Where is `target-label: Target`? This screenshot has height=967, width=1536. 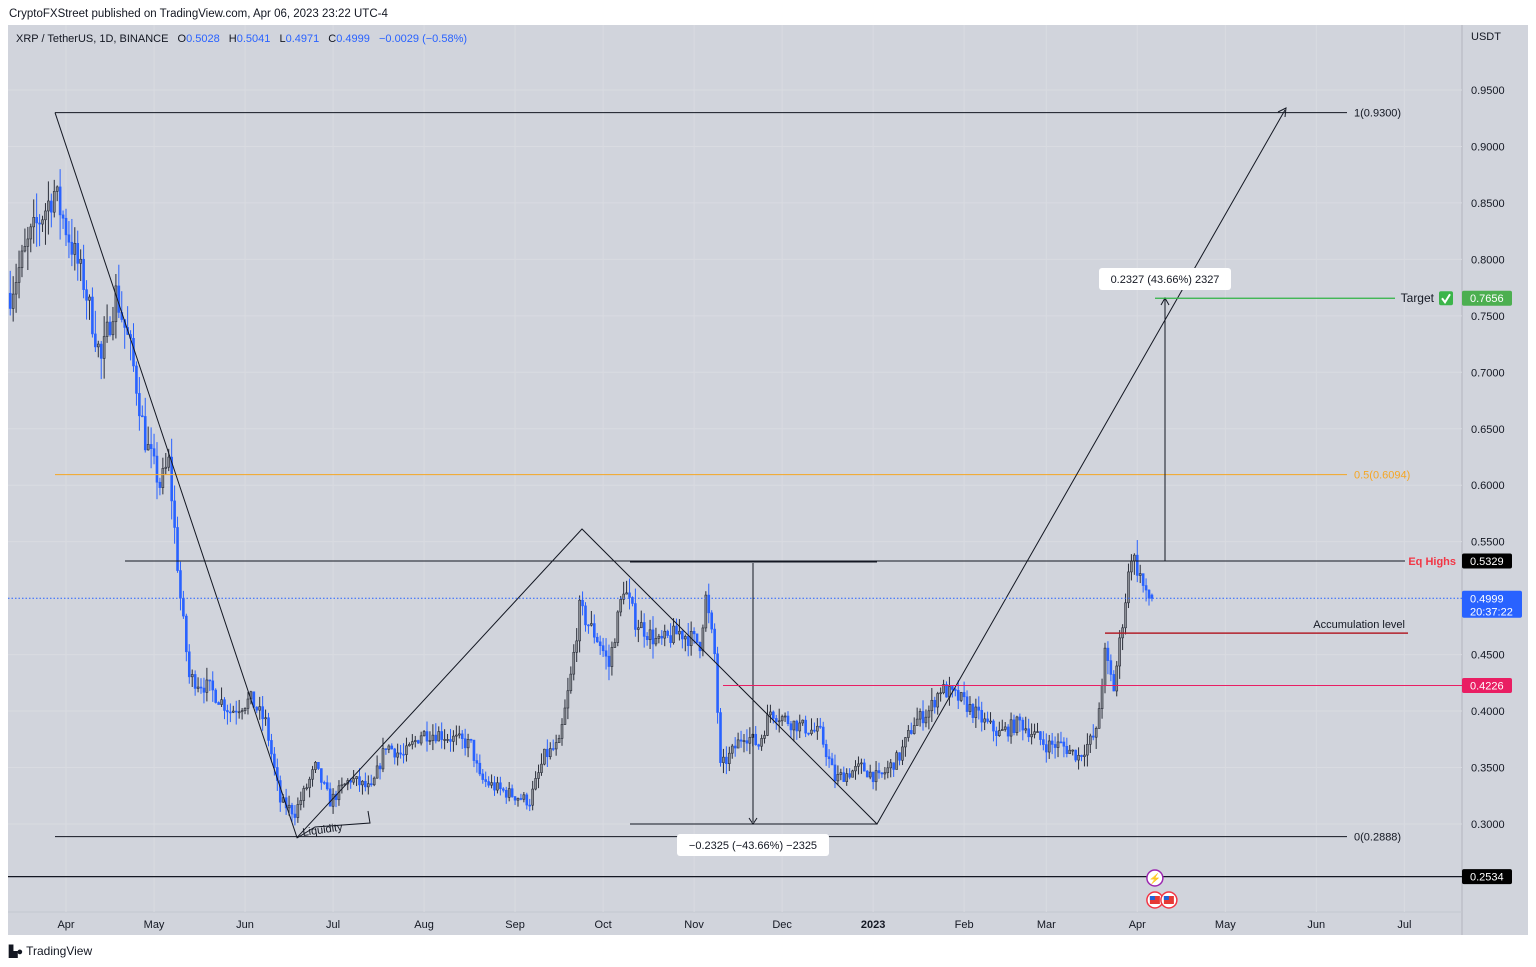
target-label: Target is located at coordinates (1418, 298).